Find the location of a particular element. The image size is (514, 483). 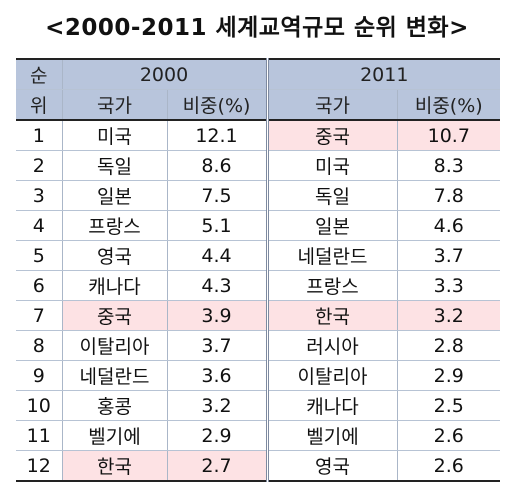

share-2000-cell: 12.1 is located at coordinates (217, 135).